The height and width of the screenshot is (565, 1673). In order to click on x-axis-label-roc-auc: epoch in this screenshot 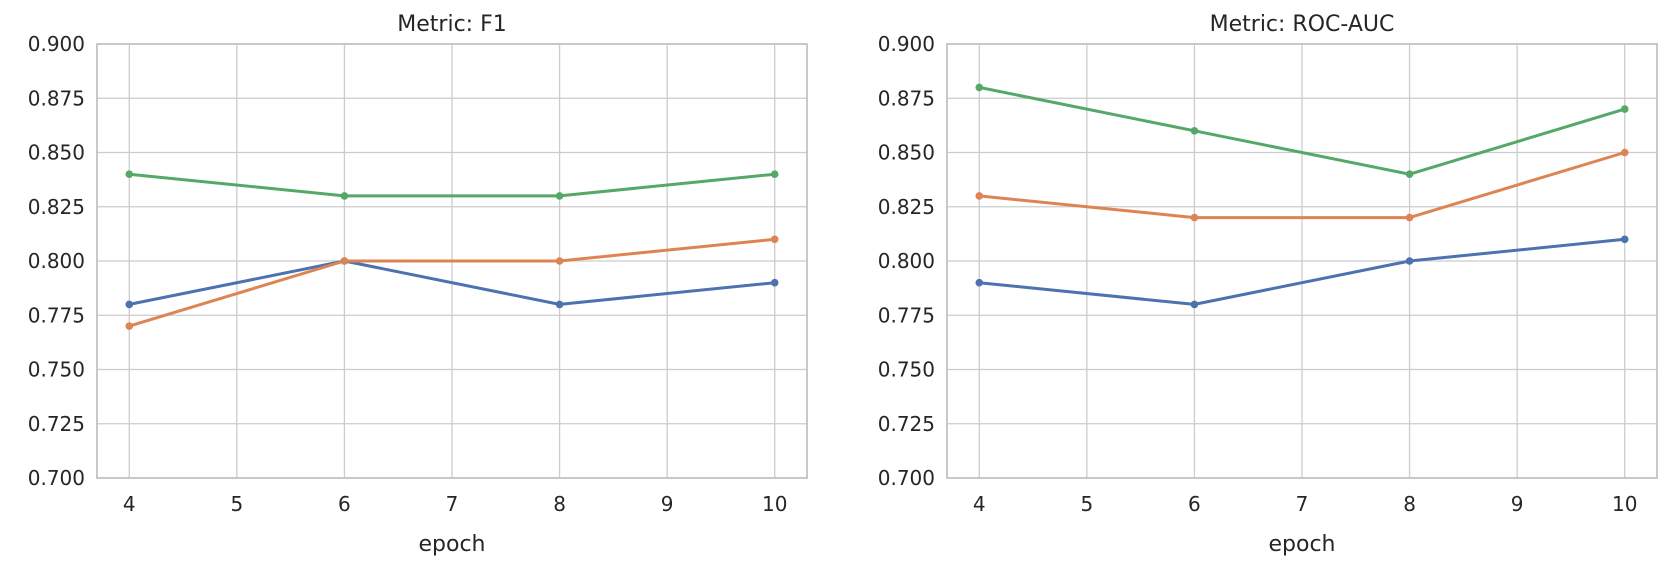, I will do `click(1302, 544)`.